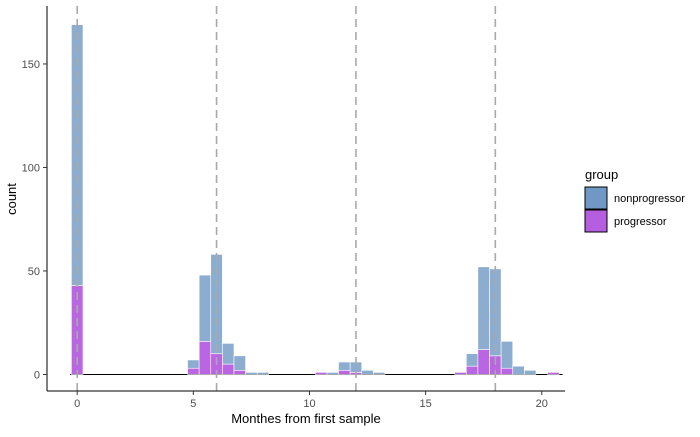  Describe the element at coordinates (426, 404) in the screenshot. I see `x-tick-label: 15` at that location.